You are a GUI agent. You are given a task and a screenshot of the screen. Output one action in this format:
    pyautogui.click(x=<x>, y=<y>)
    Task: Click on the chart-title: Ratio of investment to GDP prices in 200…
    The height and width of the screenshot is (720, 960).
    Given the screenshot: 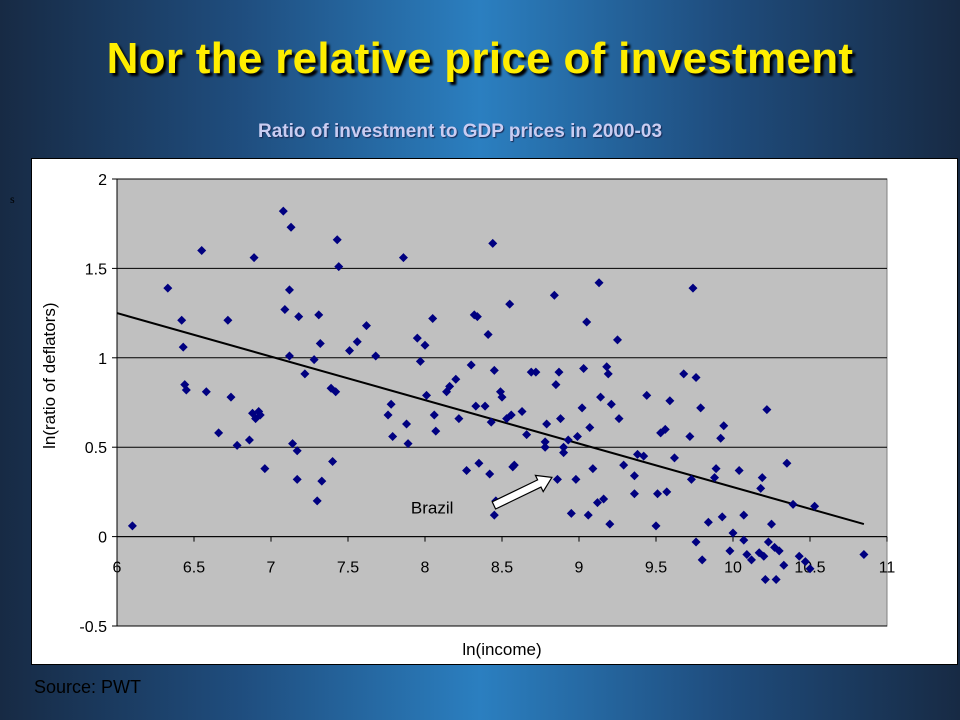 What is the action you would take?
    pyautogui.click(x=460, y=131)
    